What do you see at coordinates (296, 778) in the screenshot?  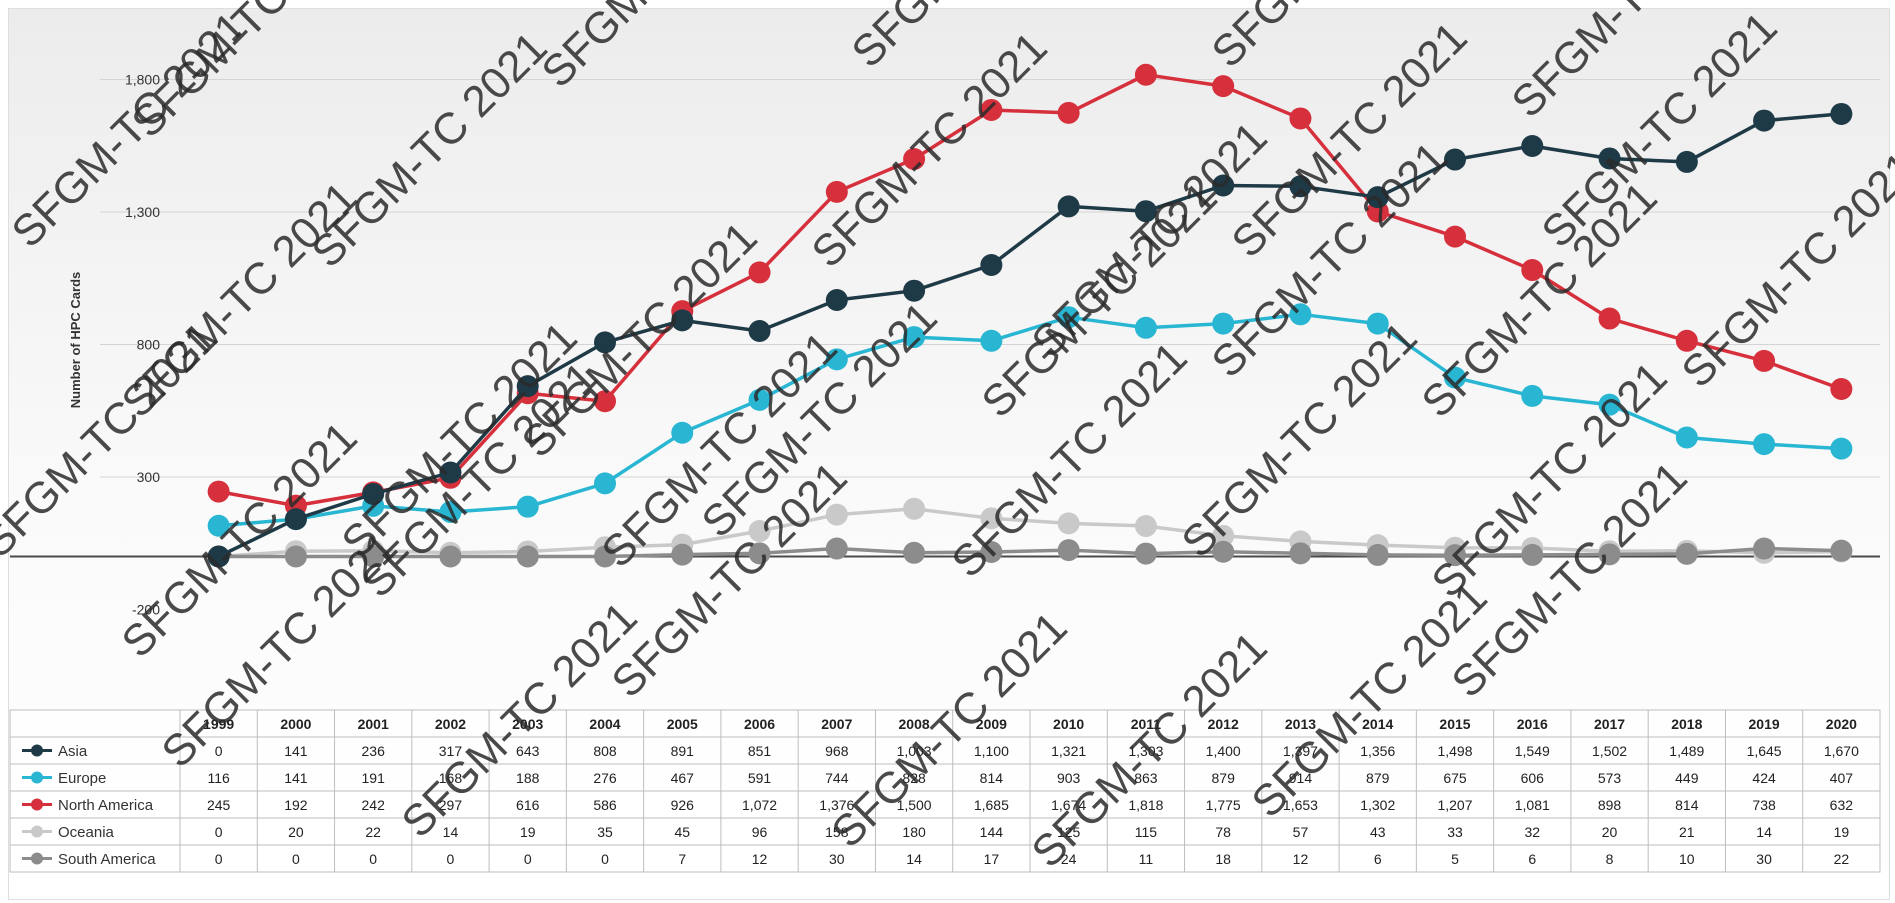 I see `data-label: 141` at bounding box center [296, 778].